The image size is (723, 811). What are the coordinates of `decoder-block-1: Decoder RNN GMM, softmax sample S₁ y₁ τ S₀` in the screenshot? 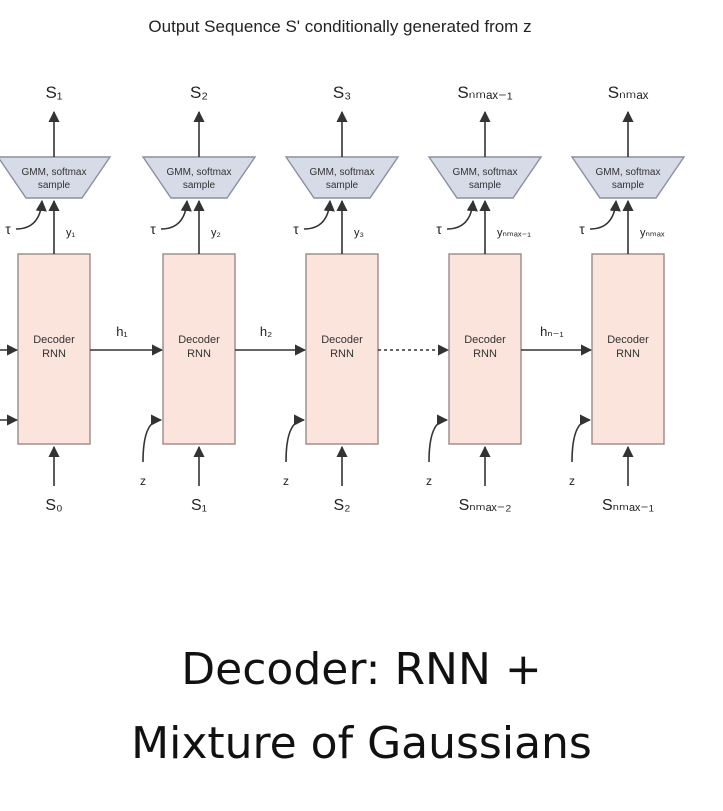 It's located at (56, 298).